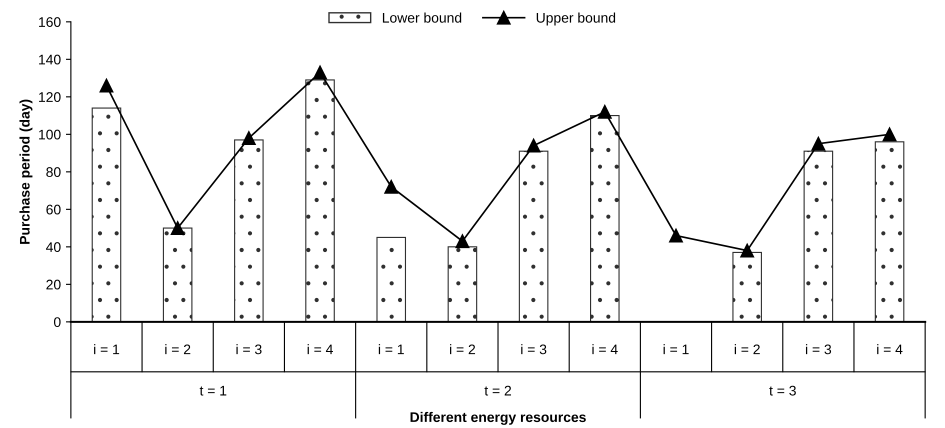 The image size is (945, 428). Describe the element at coordinates (25, 172) in the screenshot. I see `y-axis-title: Purchase period (day)` at that location.